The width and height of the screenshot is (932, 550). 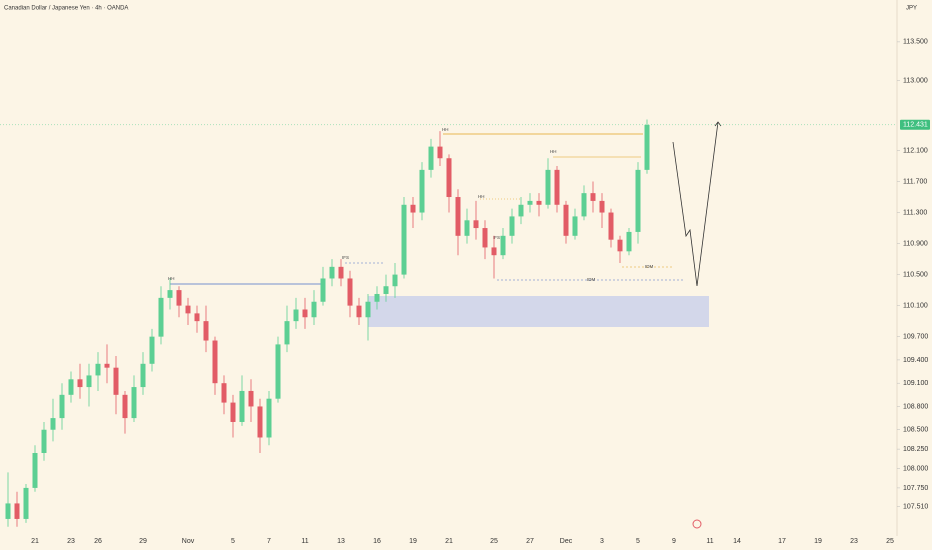 What do you see at coordinates (915, 449) in the screenshot?
I see `y-tick-label: 108.250` at bounding box center [915, 449].